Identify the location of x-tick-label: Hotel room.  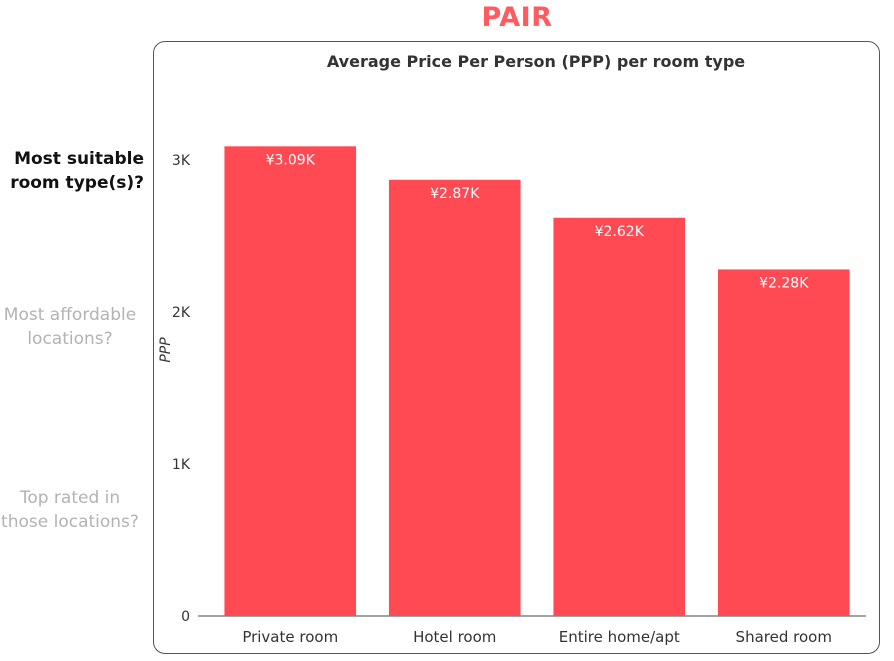
(454, 637).